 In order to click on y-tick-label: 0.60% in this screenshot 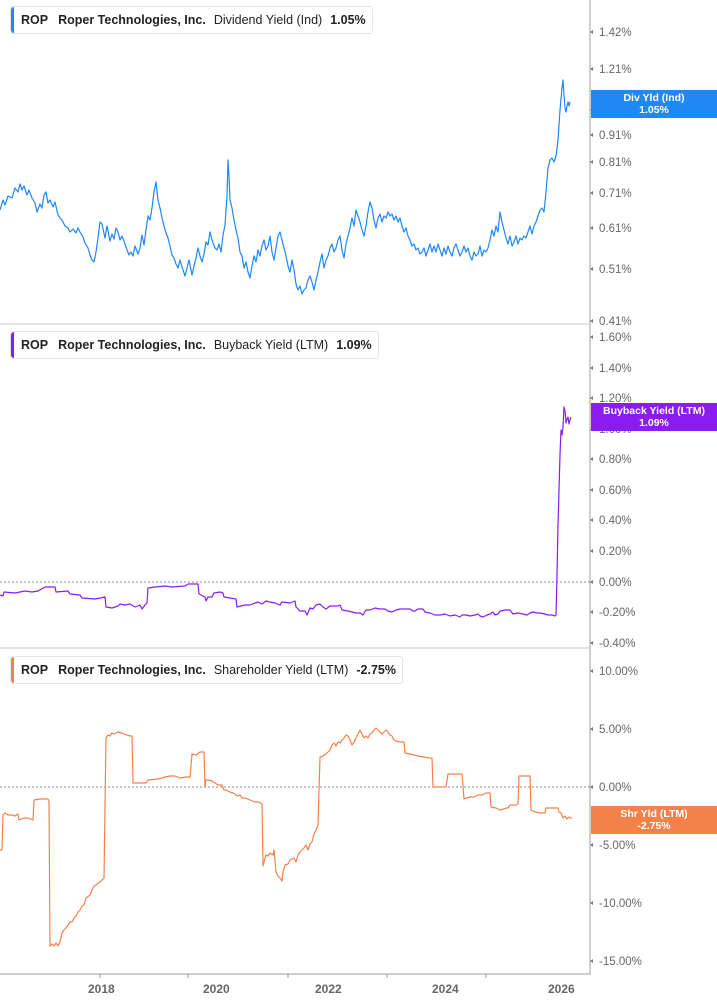, I will do `click(615, 491)`.